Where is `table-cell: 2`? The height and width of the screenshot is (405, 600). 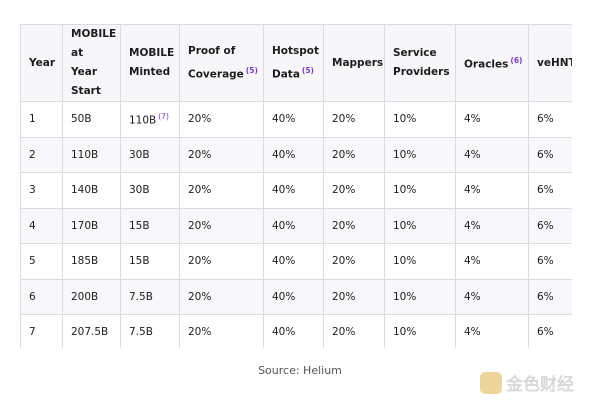 table-cell: 2 is located at coordinates (41, 154).